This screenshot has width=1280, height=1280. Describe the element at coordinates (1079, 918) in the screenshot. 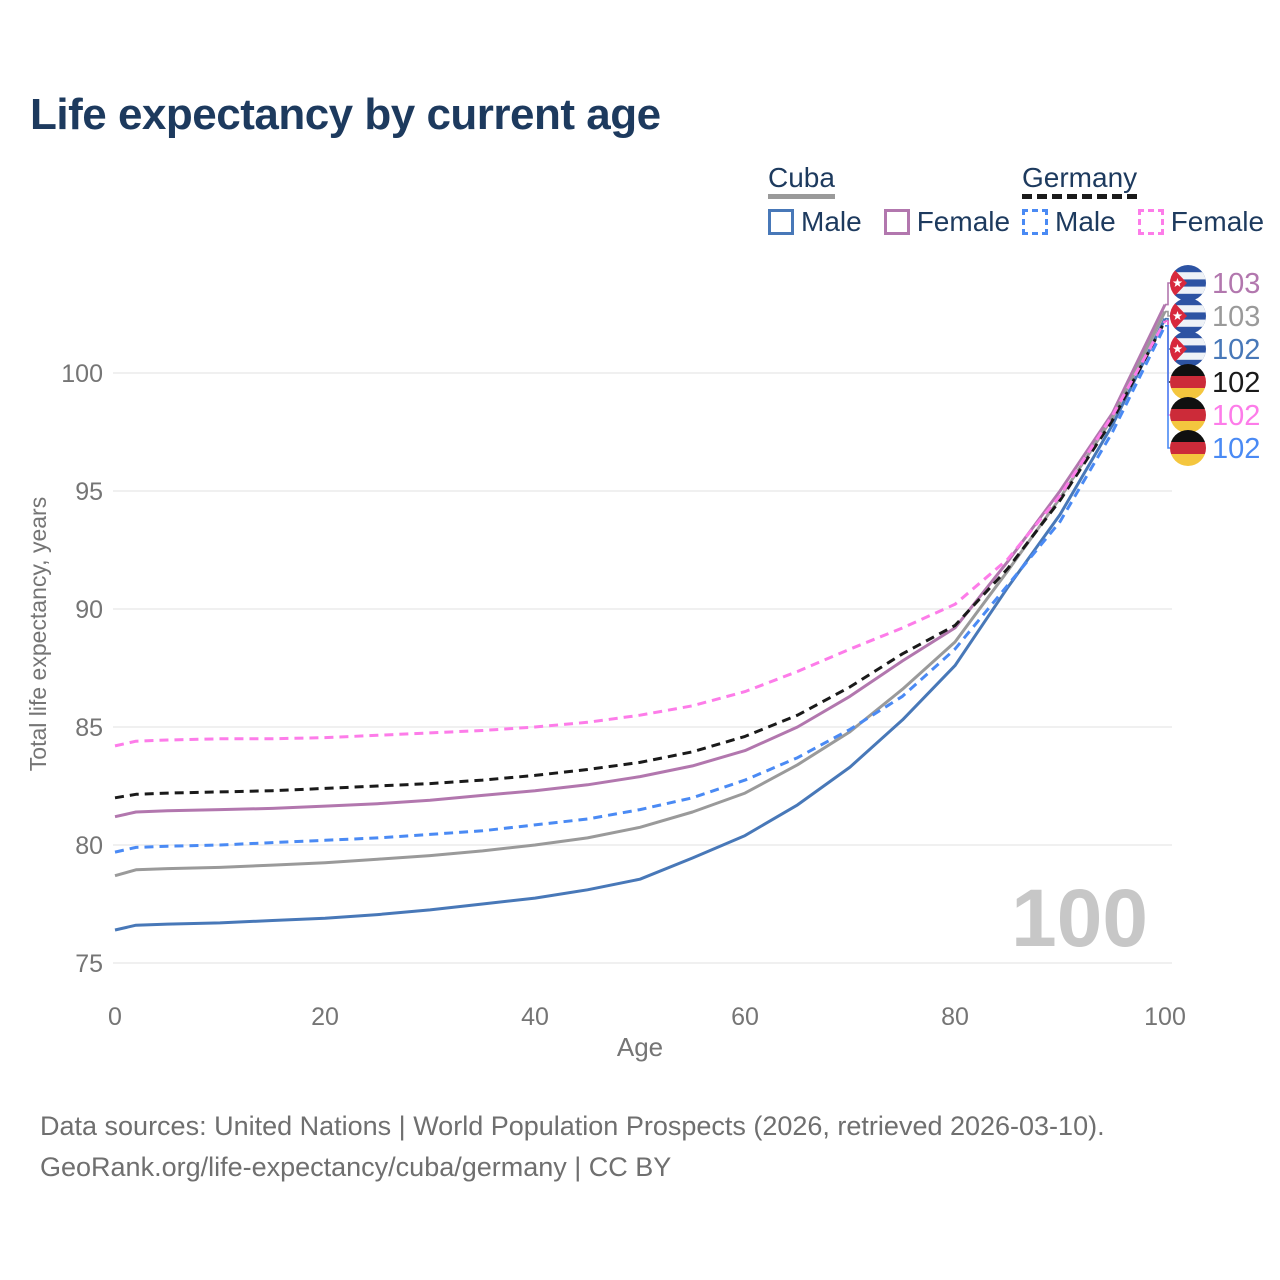

I see `age-watermark: 100` at that location.